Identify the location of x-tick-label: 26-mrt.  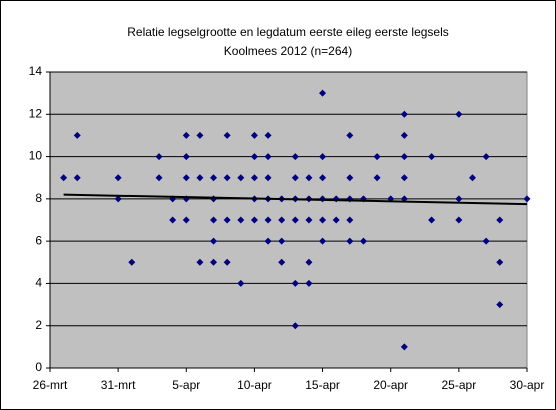
(50, 385).